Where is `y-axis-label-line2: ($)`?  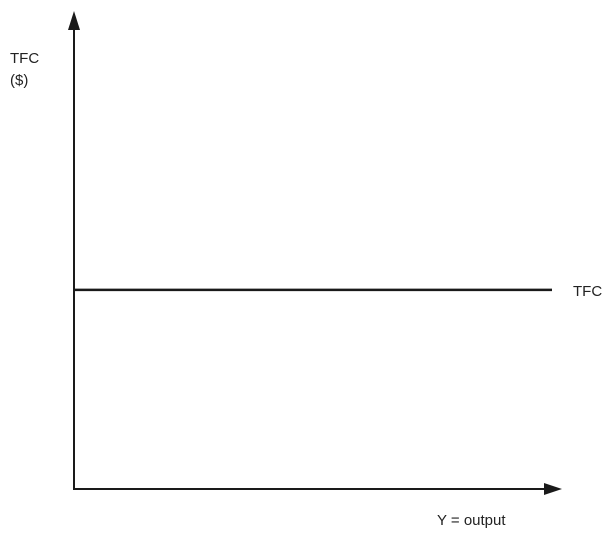 y-axis-label-line2: ($) is located at coordinates (19, 80).